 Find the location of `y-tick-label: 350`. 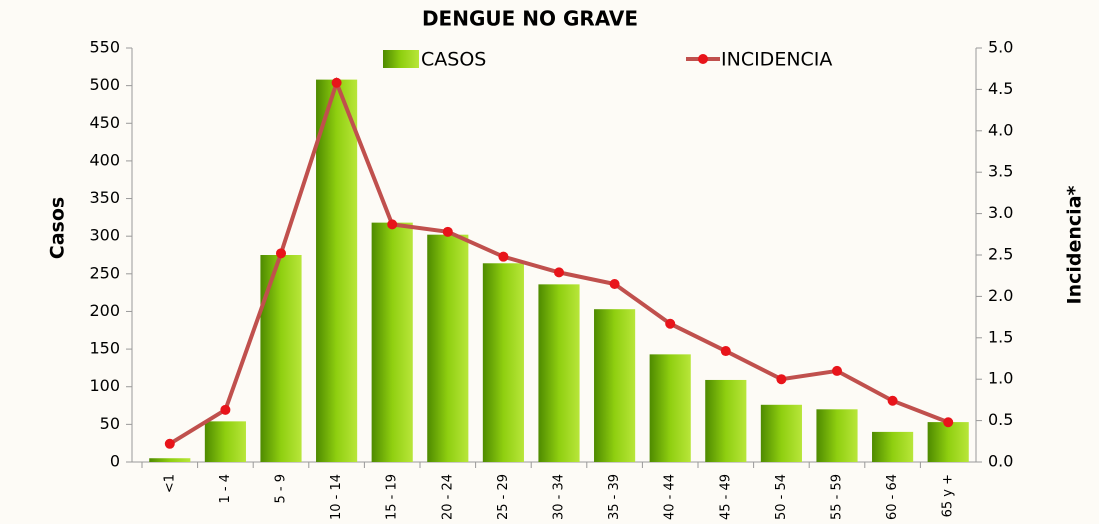

y-tick-label: 350 is located at coordinates (104, 197).